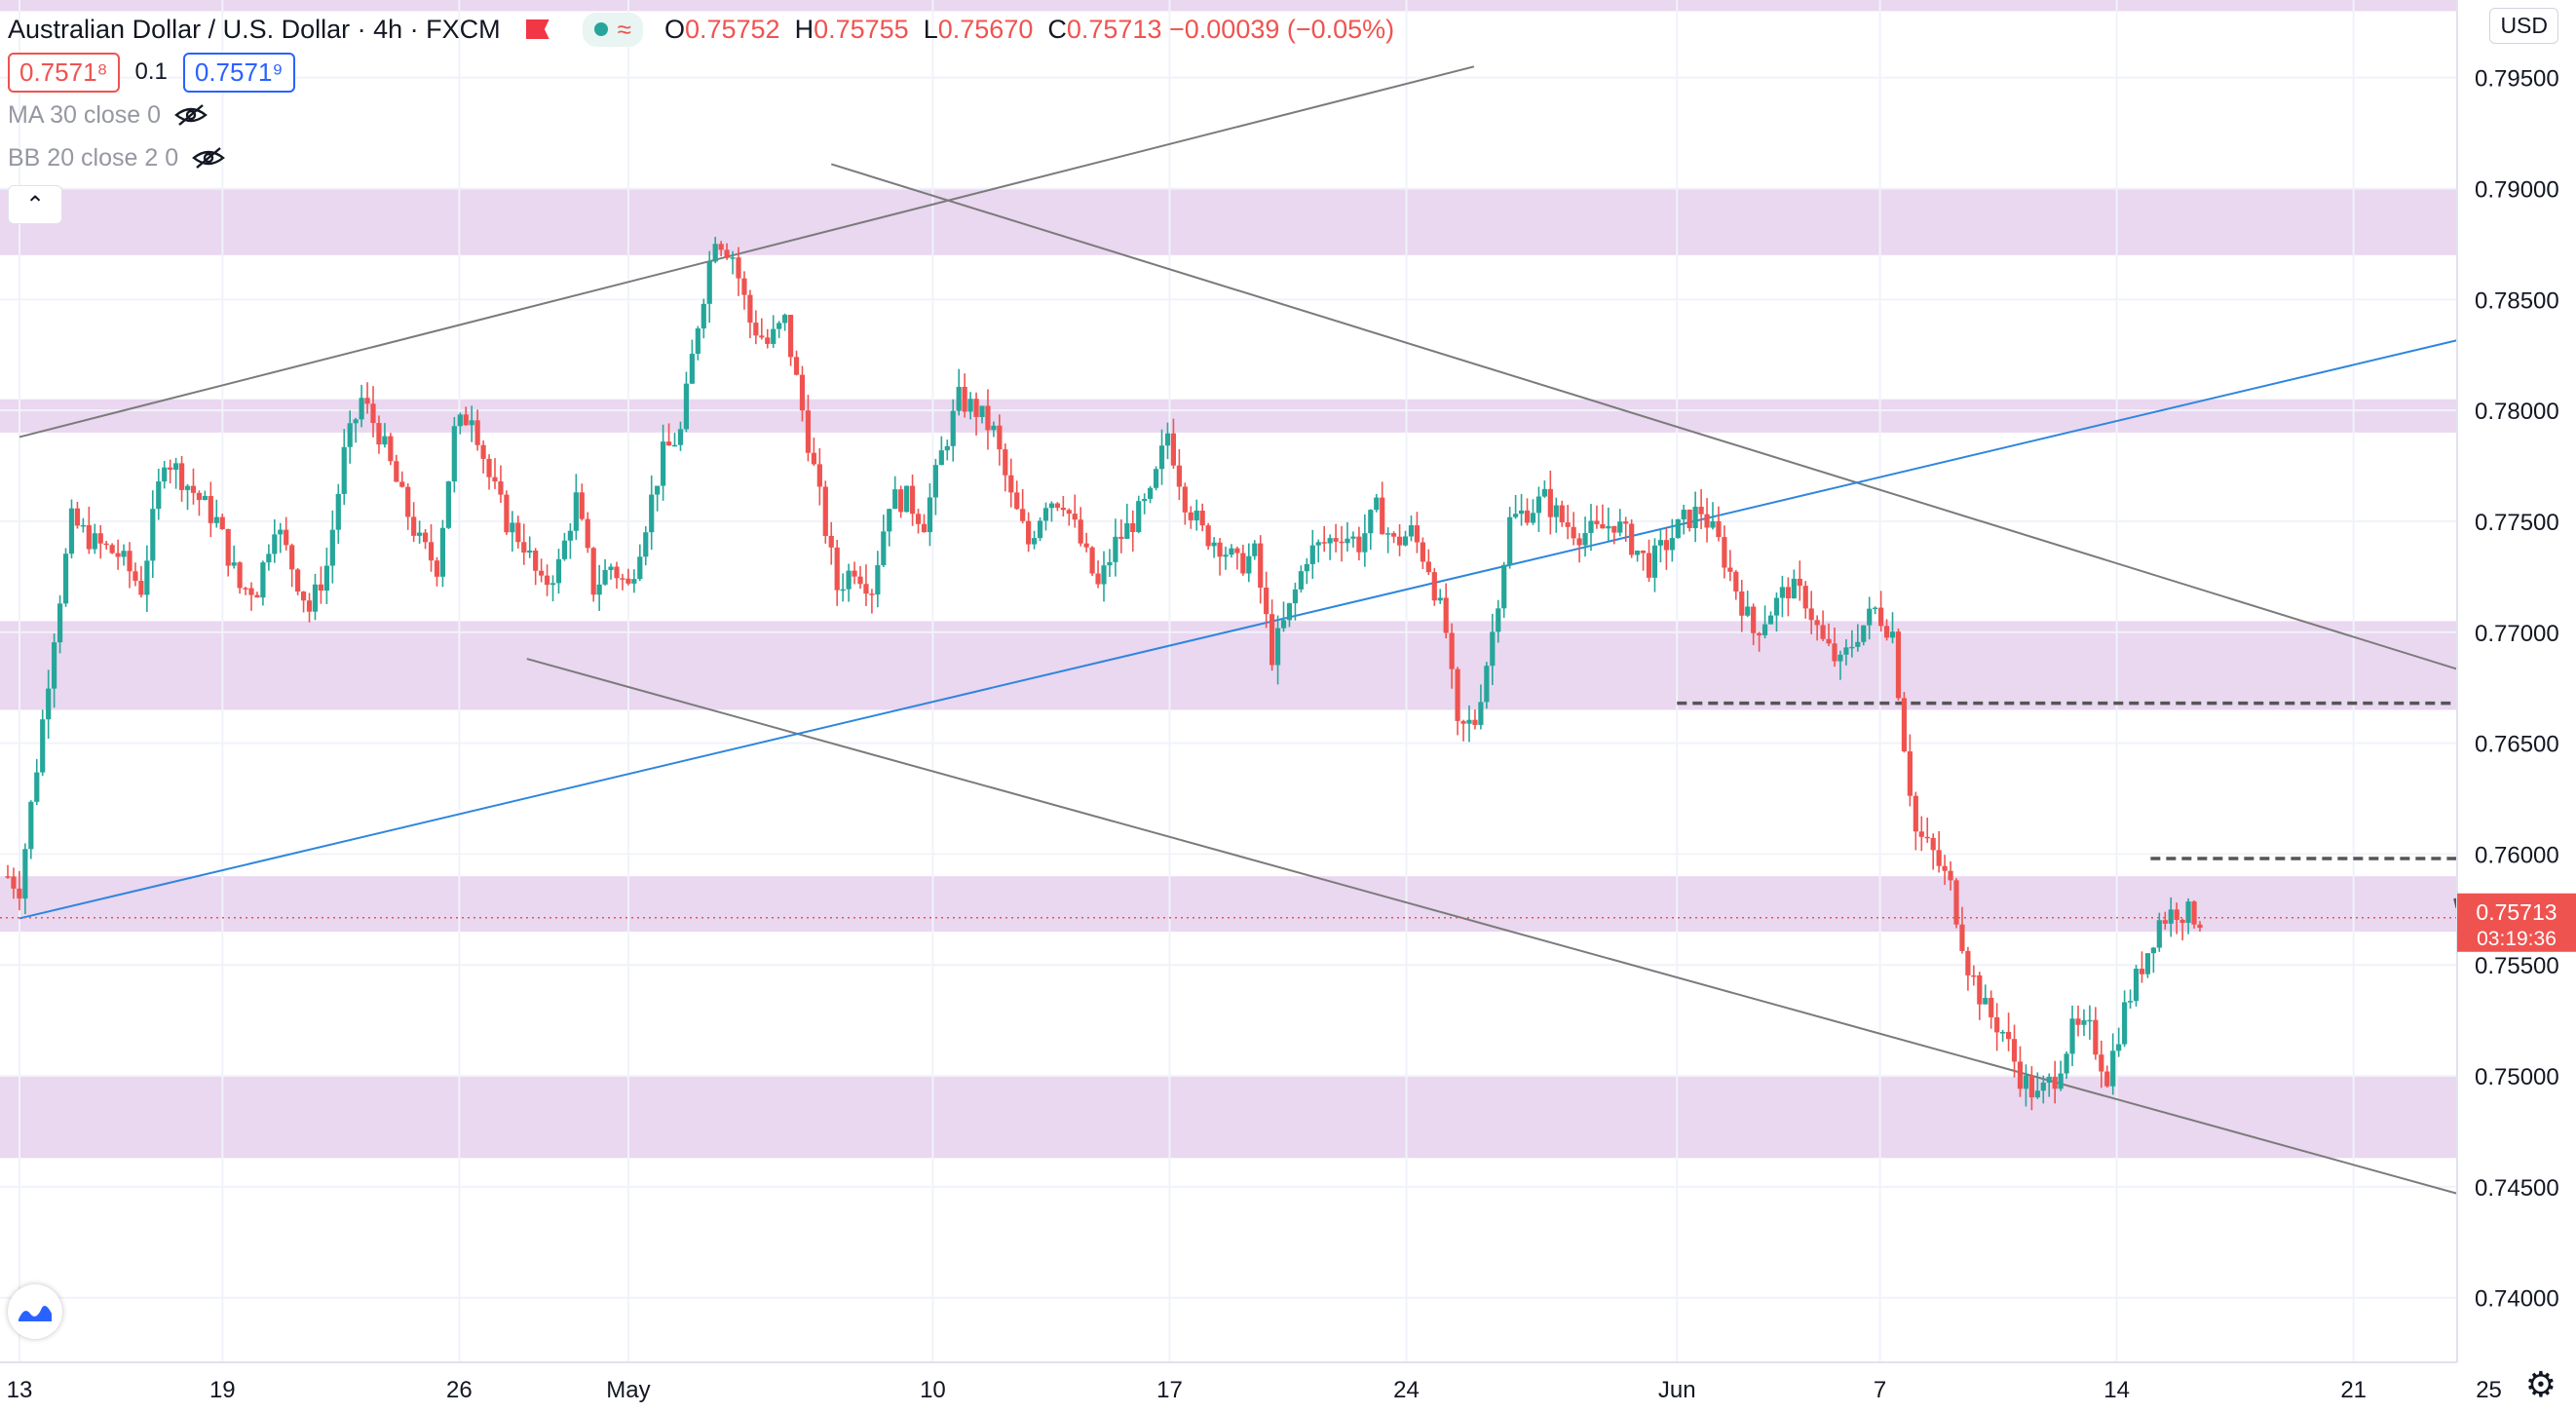 The height and width of the screenshot is (1413, 2576). Describe the element at coordinates (2540, 1384) in the screenshot. I see `gear-icon: ⚙` at that location.